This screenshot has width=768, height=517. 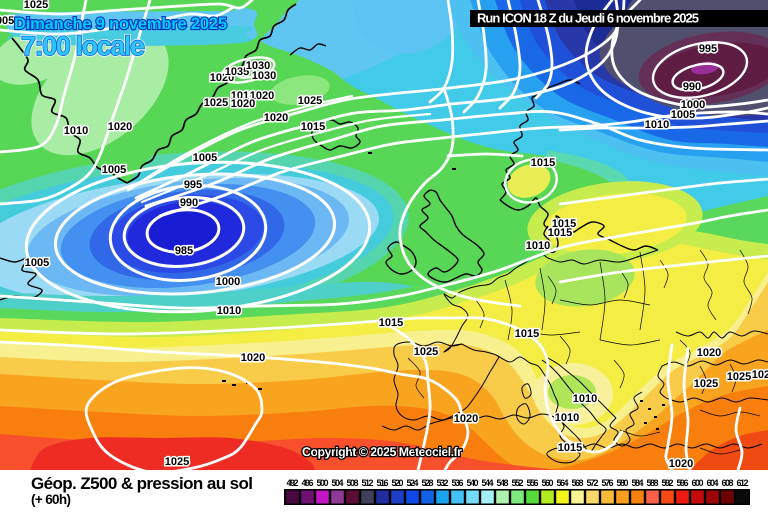 What do you see at coordinates (323, 483) in the screenshot?
I see `svg-text: 500` at bounding box center [323, 483].